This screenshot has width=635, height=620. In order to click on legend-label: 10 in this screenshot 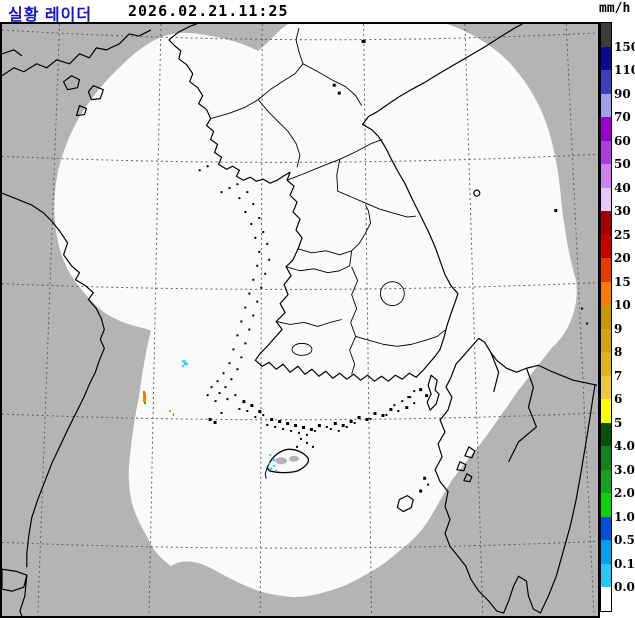, I will do `click(622, 305)`.